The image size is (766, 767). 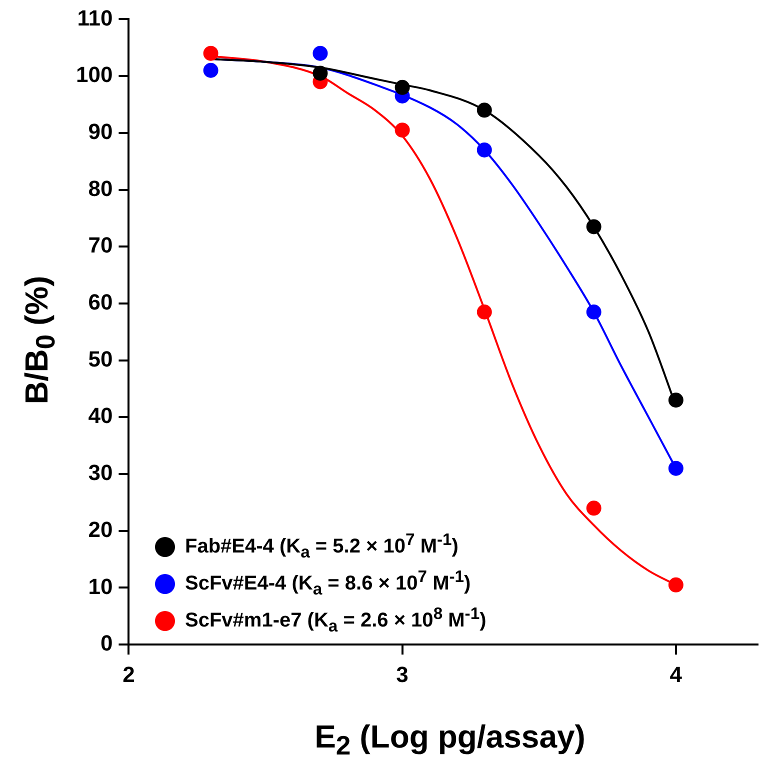 I want to click on y-tick-label: 20, so click(x=100, y=529).